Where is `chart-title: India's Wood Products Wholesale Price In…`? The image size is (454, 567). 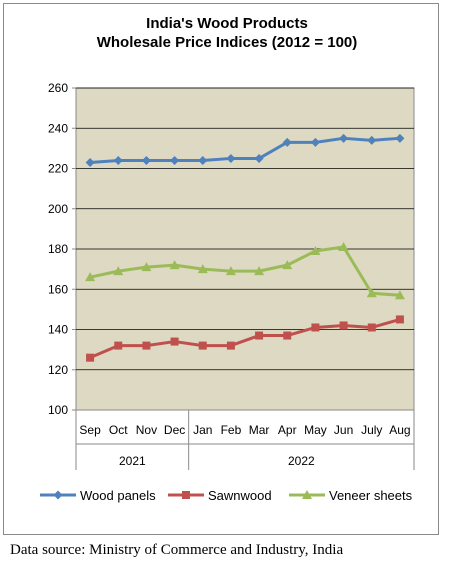 chart-title: India's Wood Products Wholesale Price In… is located at coordinates (227, 33).